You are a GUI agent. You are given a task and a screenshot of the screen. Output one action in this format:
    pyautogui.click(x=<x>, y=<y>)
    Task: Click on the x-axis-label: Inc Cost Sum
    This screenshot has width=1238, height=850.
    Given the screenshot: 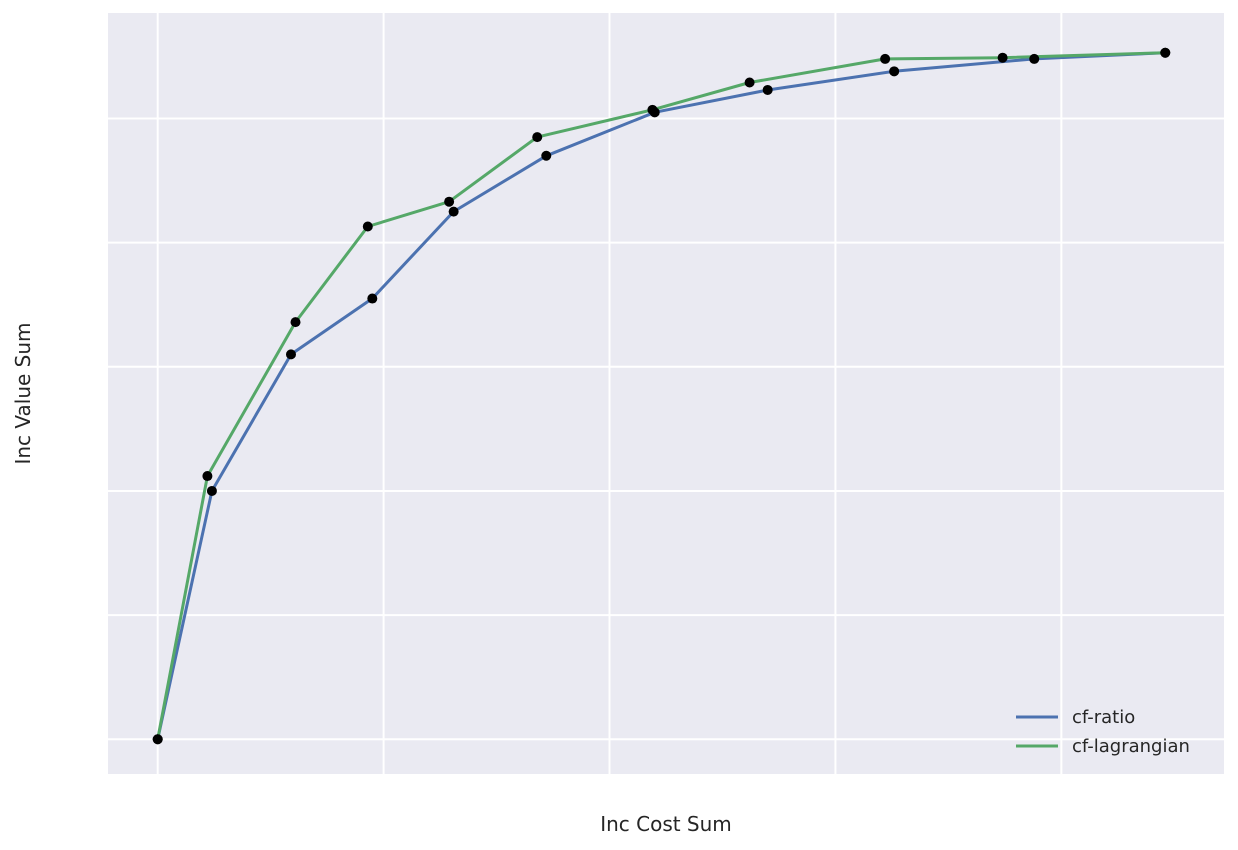 What is the action you would take?
    pyautogui.click(x=666, y=824)
    